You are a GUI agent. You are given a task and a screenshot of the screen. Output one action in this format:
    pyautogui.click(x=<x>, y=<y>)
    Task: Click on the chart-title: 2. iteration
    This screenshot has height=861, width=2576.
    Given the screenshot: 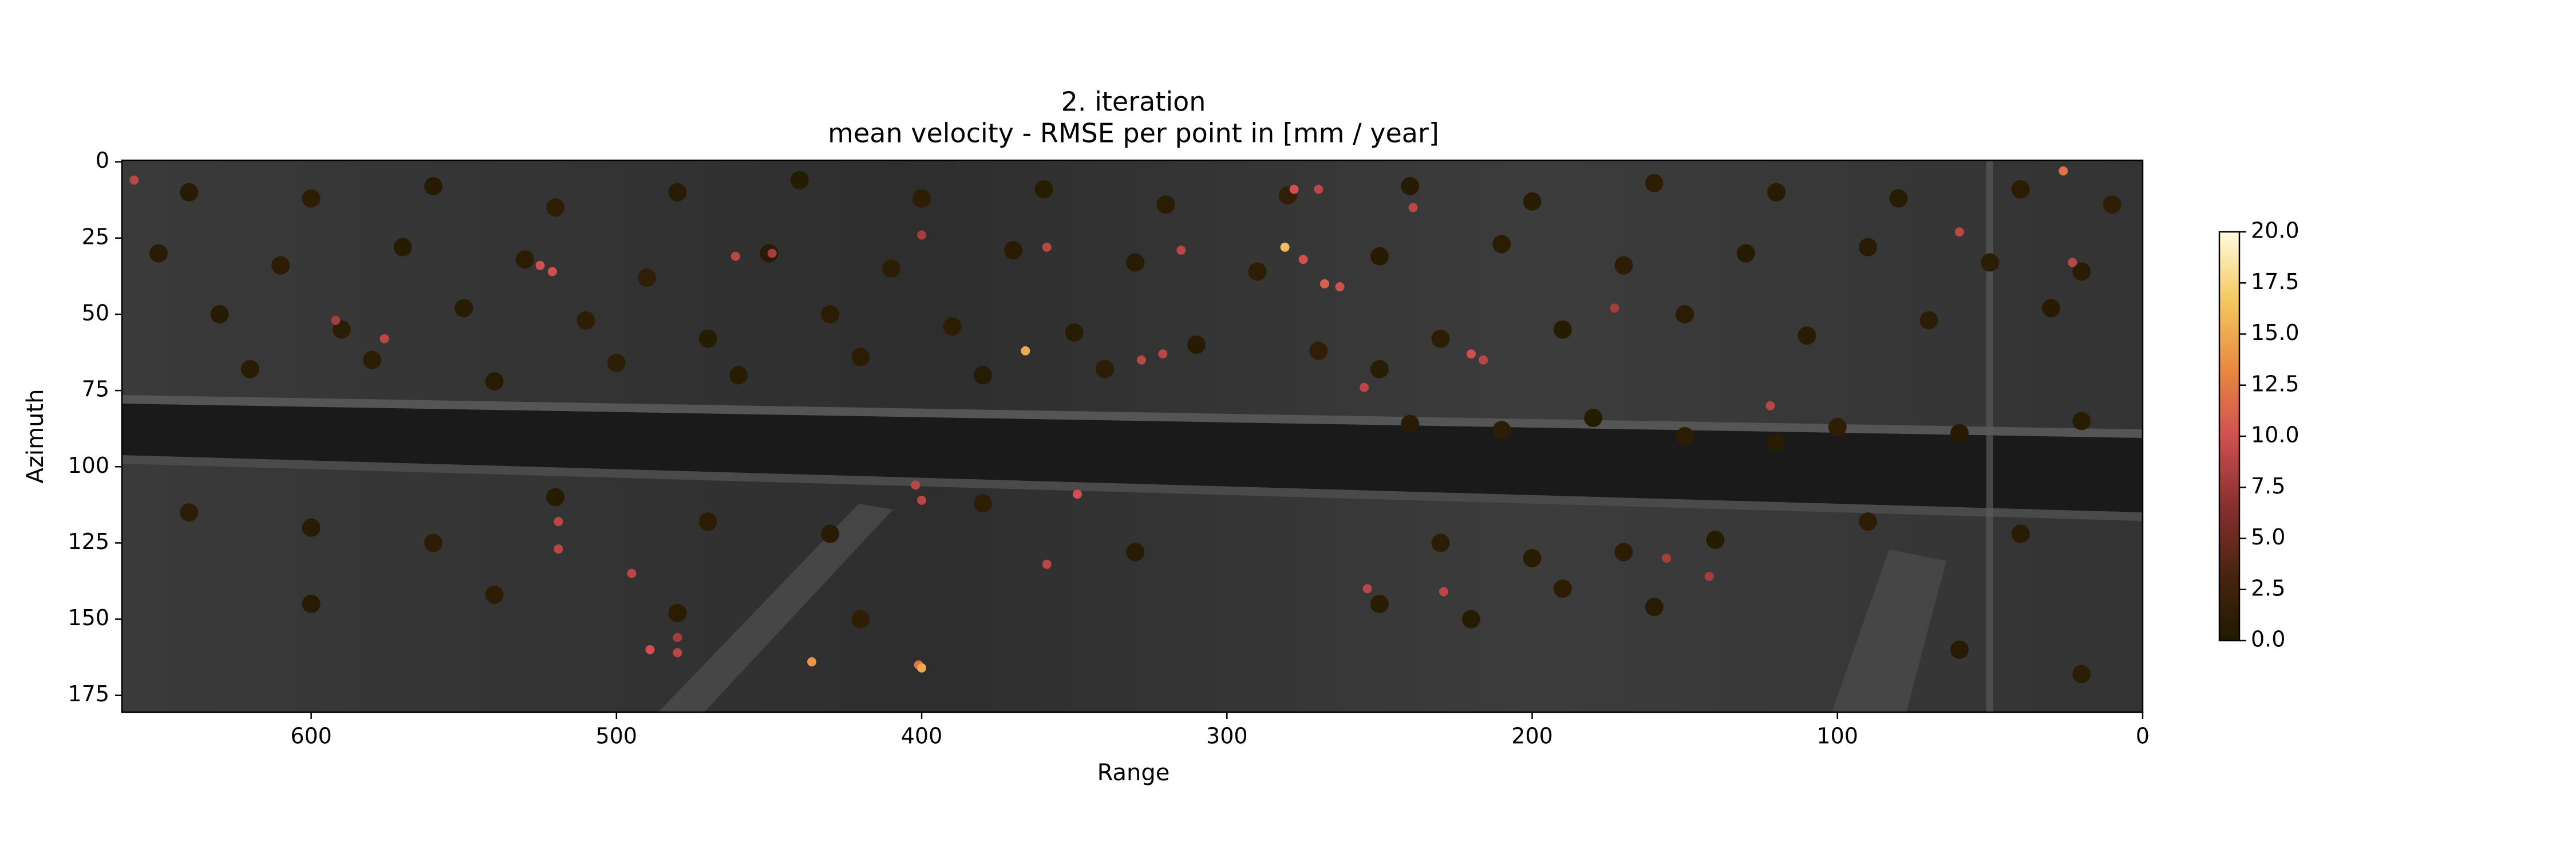 What is the action you would take?
    pyautogui.click(x=1133, y=101)
    